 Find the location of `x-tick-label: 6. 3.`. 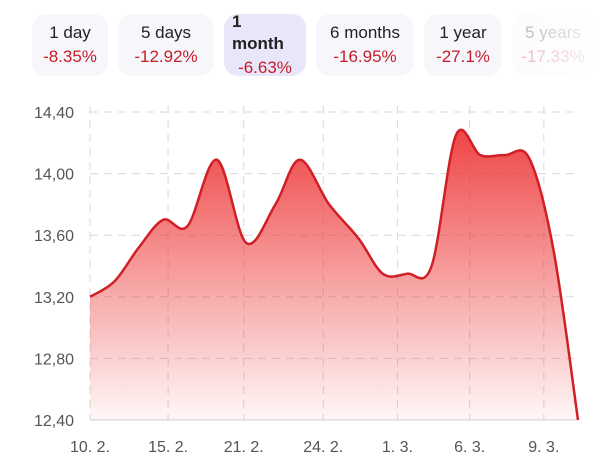

x-tick-label: 6. 3. is located at coordinates (469, 447).